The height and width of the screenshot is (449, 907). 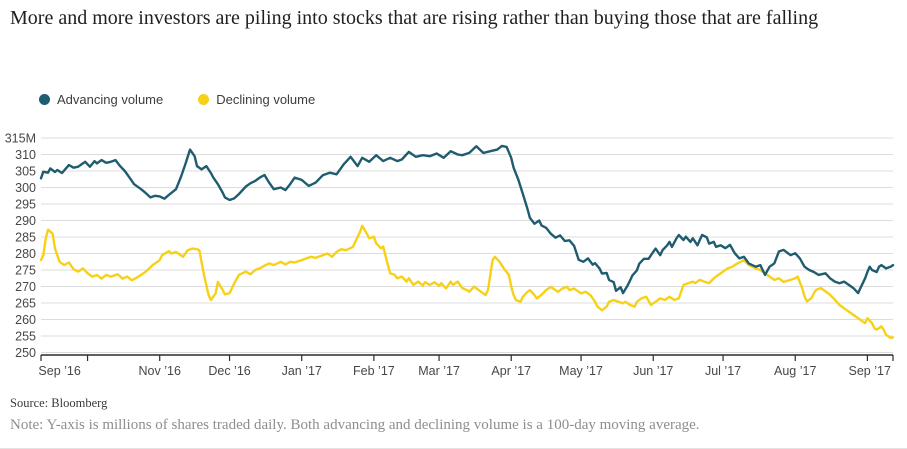 What do you see at coordinates (25, 320) in the screenshot?
I see `y-axis-tick-label: 260` at bounding box center [25, 320].